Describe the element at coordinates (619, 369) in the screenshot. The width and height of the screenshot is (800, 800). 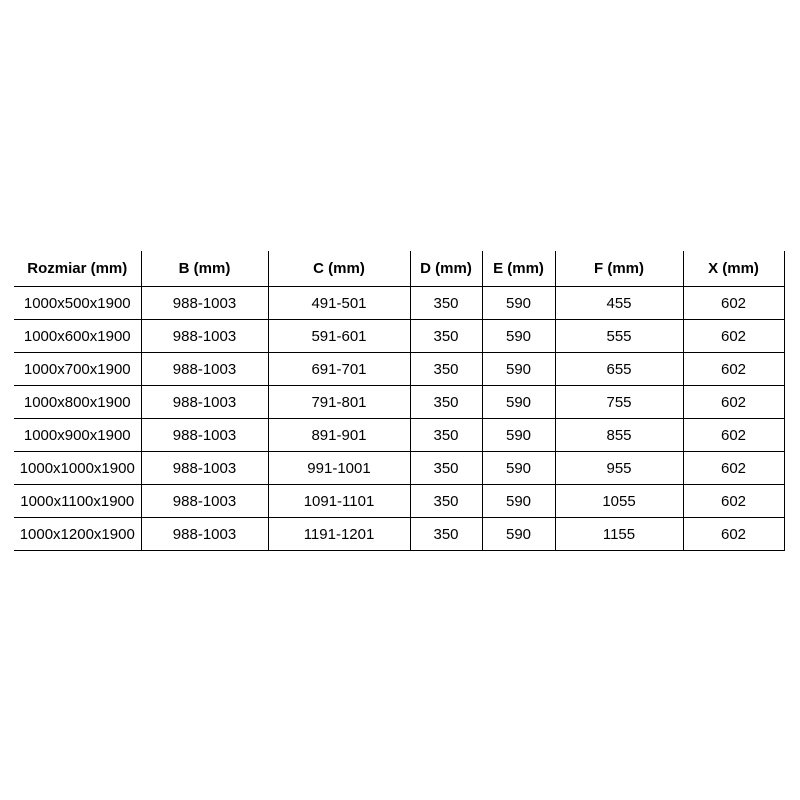
I see `table-cell-f: 655` at that location.